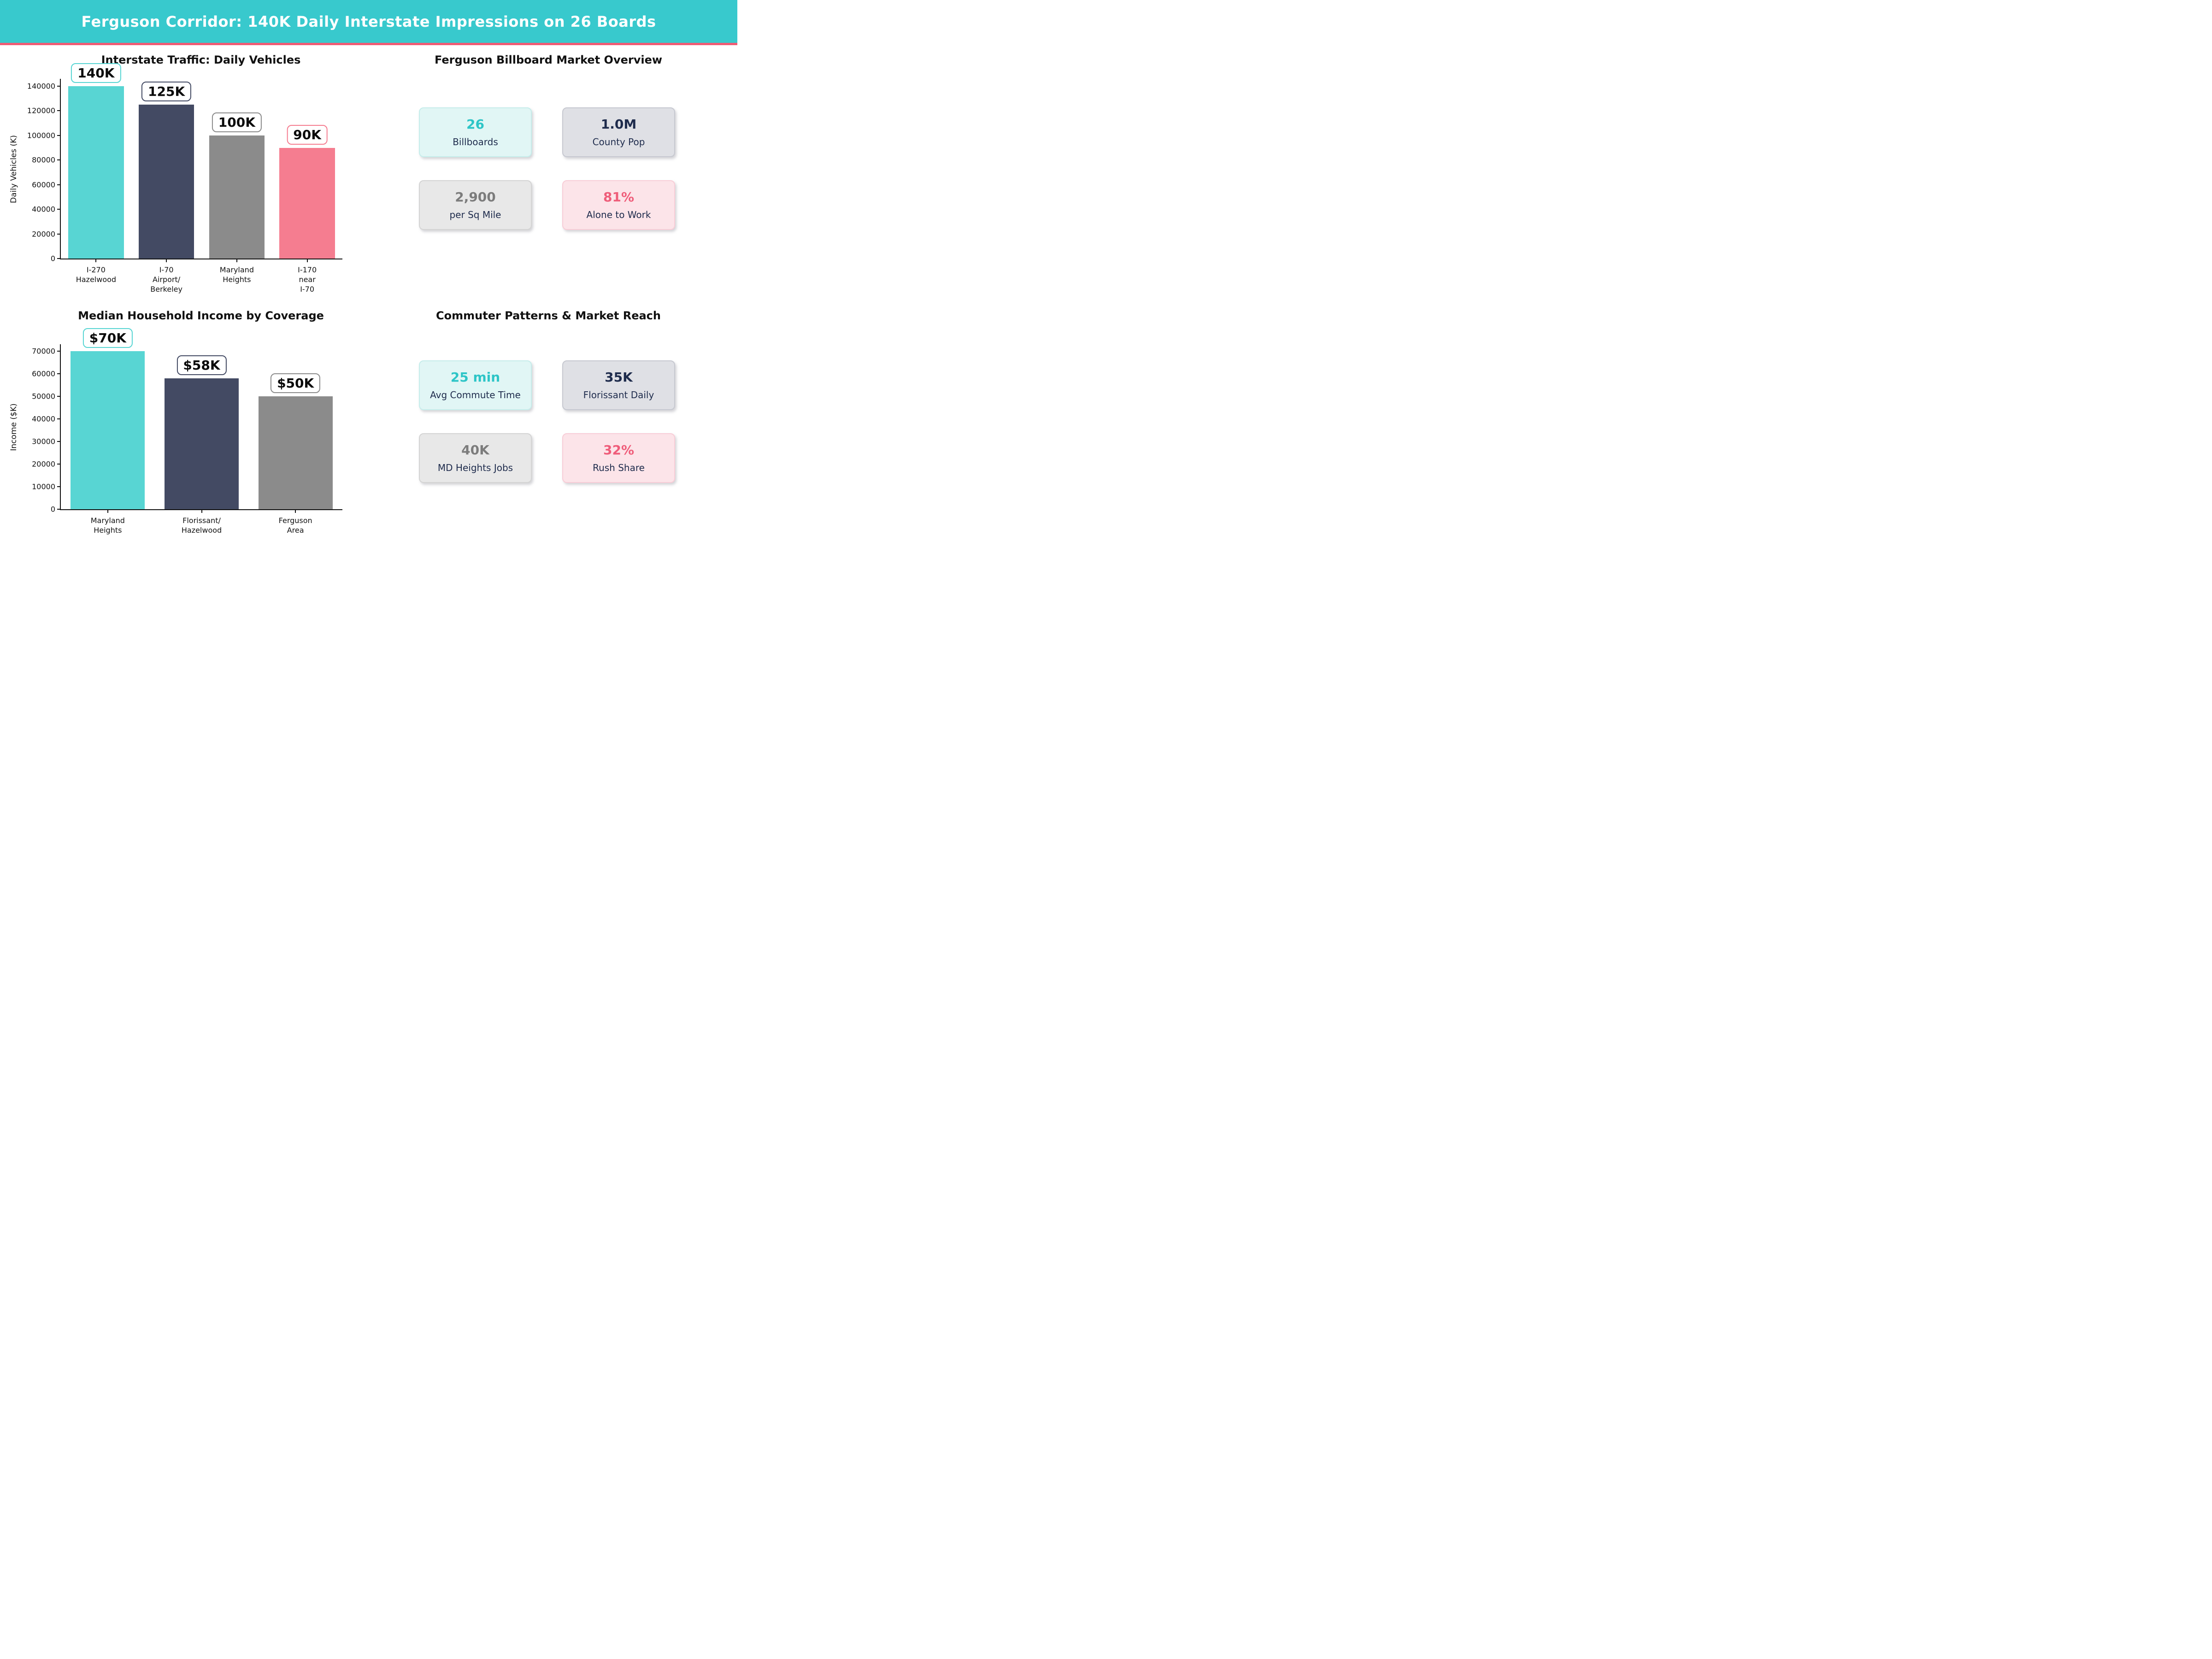 The width and height of the screenshot is (2212, 1659). I want to click on y-axis-label: Daily Vehicles (K), so click(13, 169).